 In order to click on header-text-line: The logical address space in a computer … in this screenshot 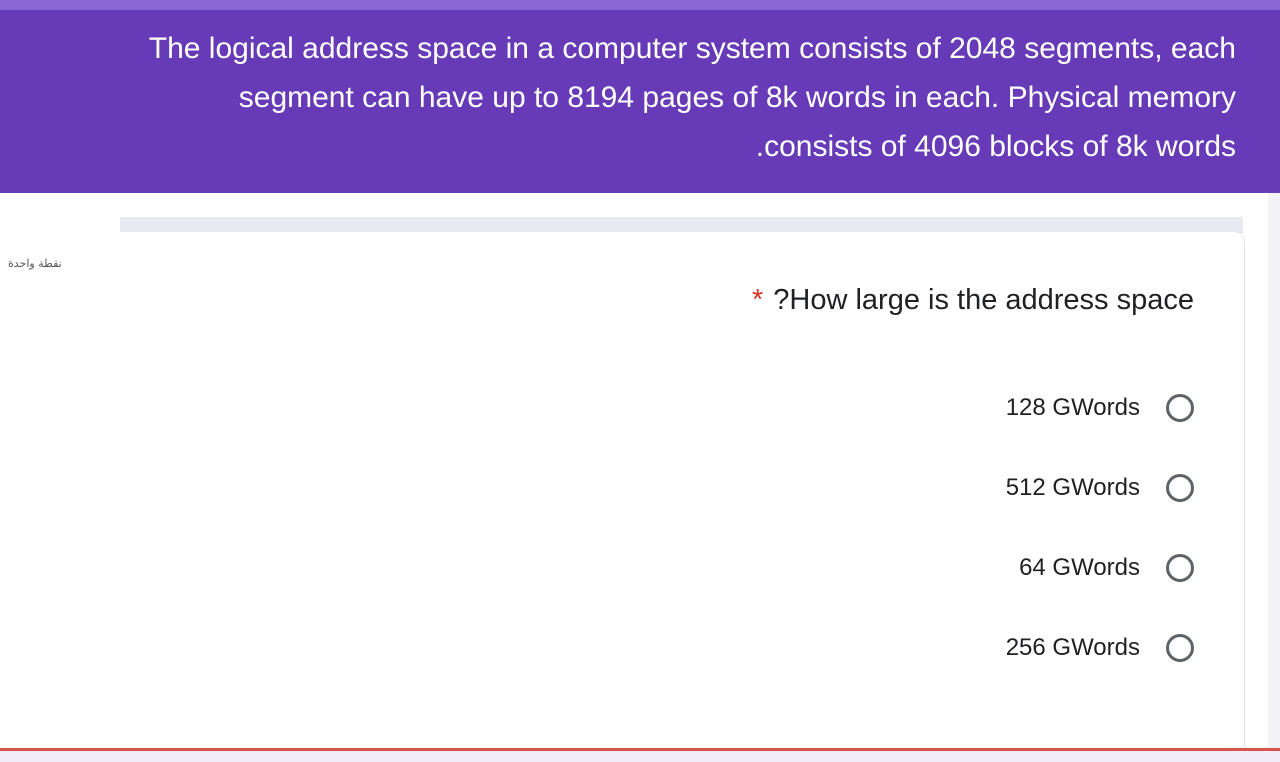, I will do `click(692, 48)`.